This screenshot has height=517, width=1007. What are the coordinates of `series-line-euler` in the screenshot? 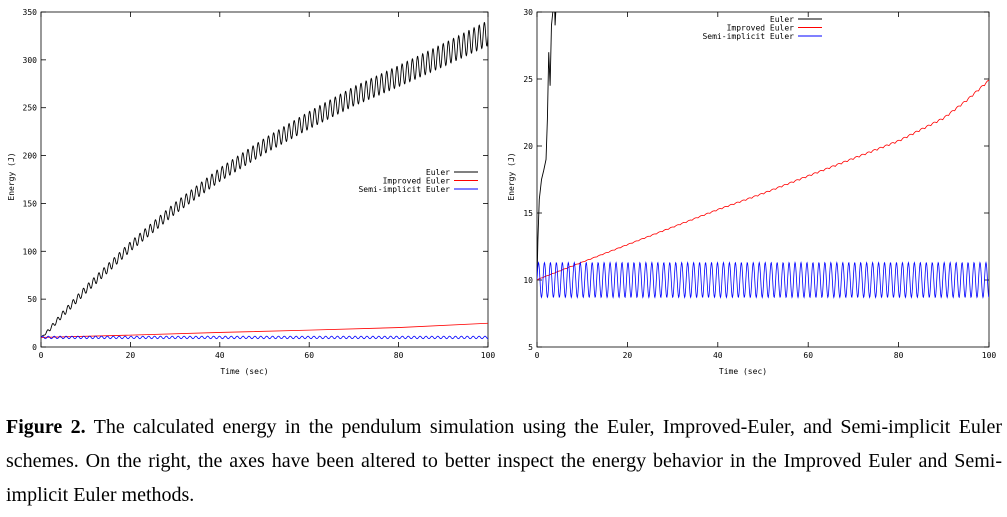 It's located at (547, 146).